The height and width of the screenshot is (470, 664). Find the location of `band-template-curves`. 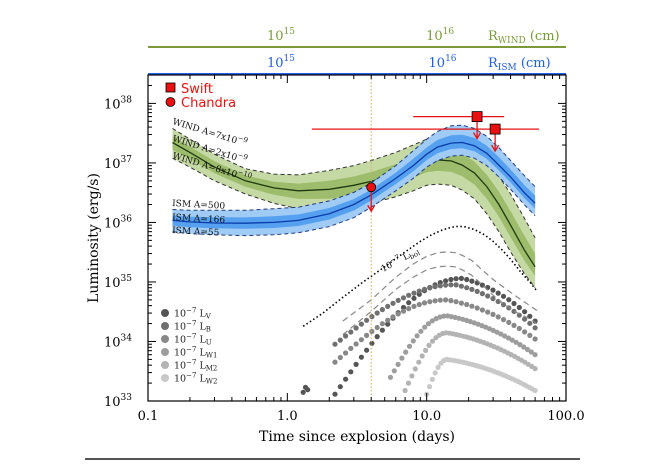

band-template-curves is located at coordinates (440, 293).